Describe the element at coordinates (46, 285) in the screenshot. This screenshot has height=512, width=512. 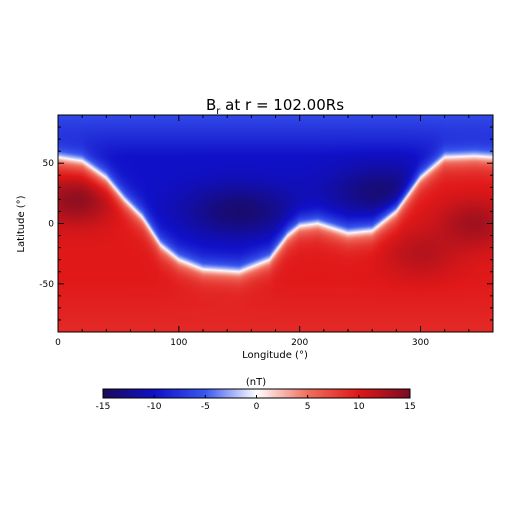
I see `y-tick-label: -50` at that location.